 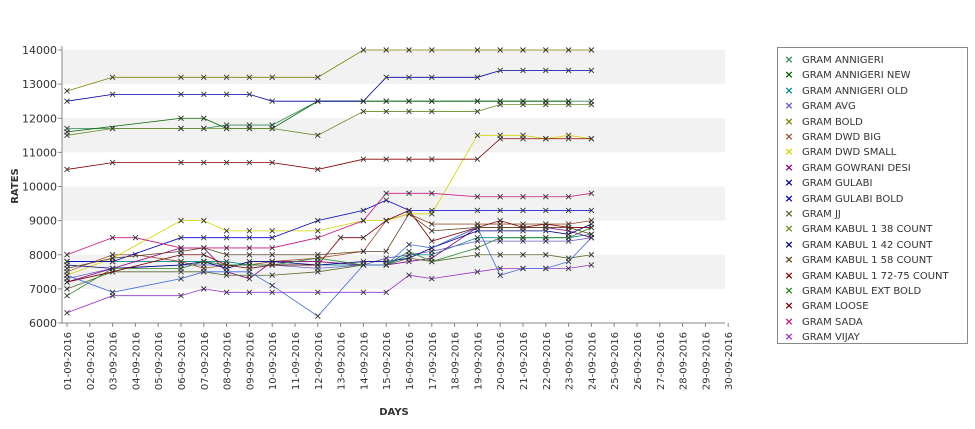 What do you see at coordinates (811, 213) in the screenshot?
I see `legend-item: × GRAM JJ` at bounding box center [811, 213].